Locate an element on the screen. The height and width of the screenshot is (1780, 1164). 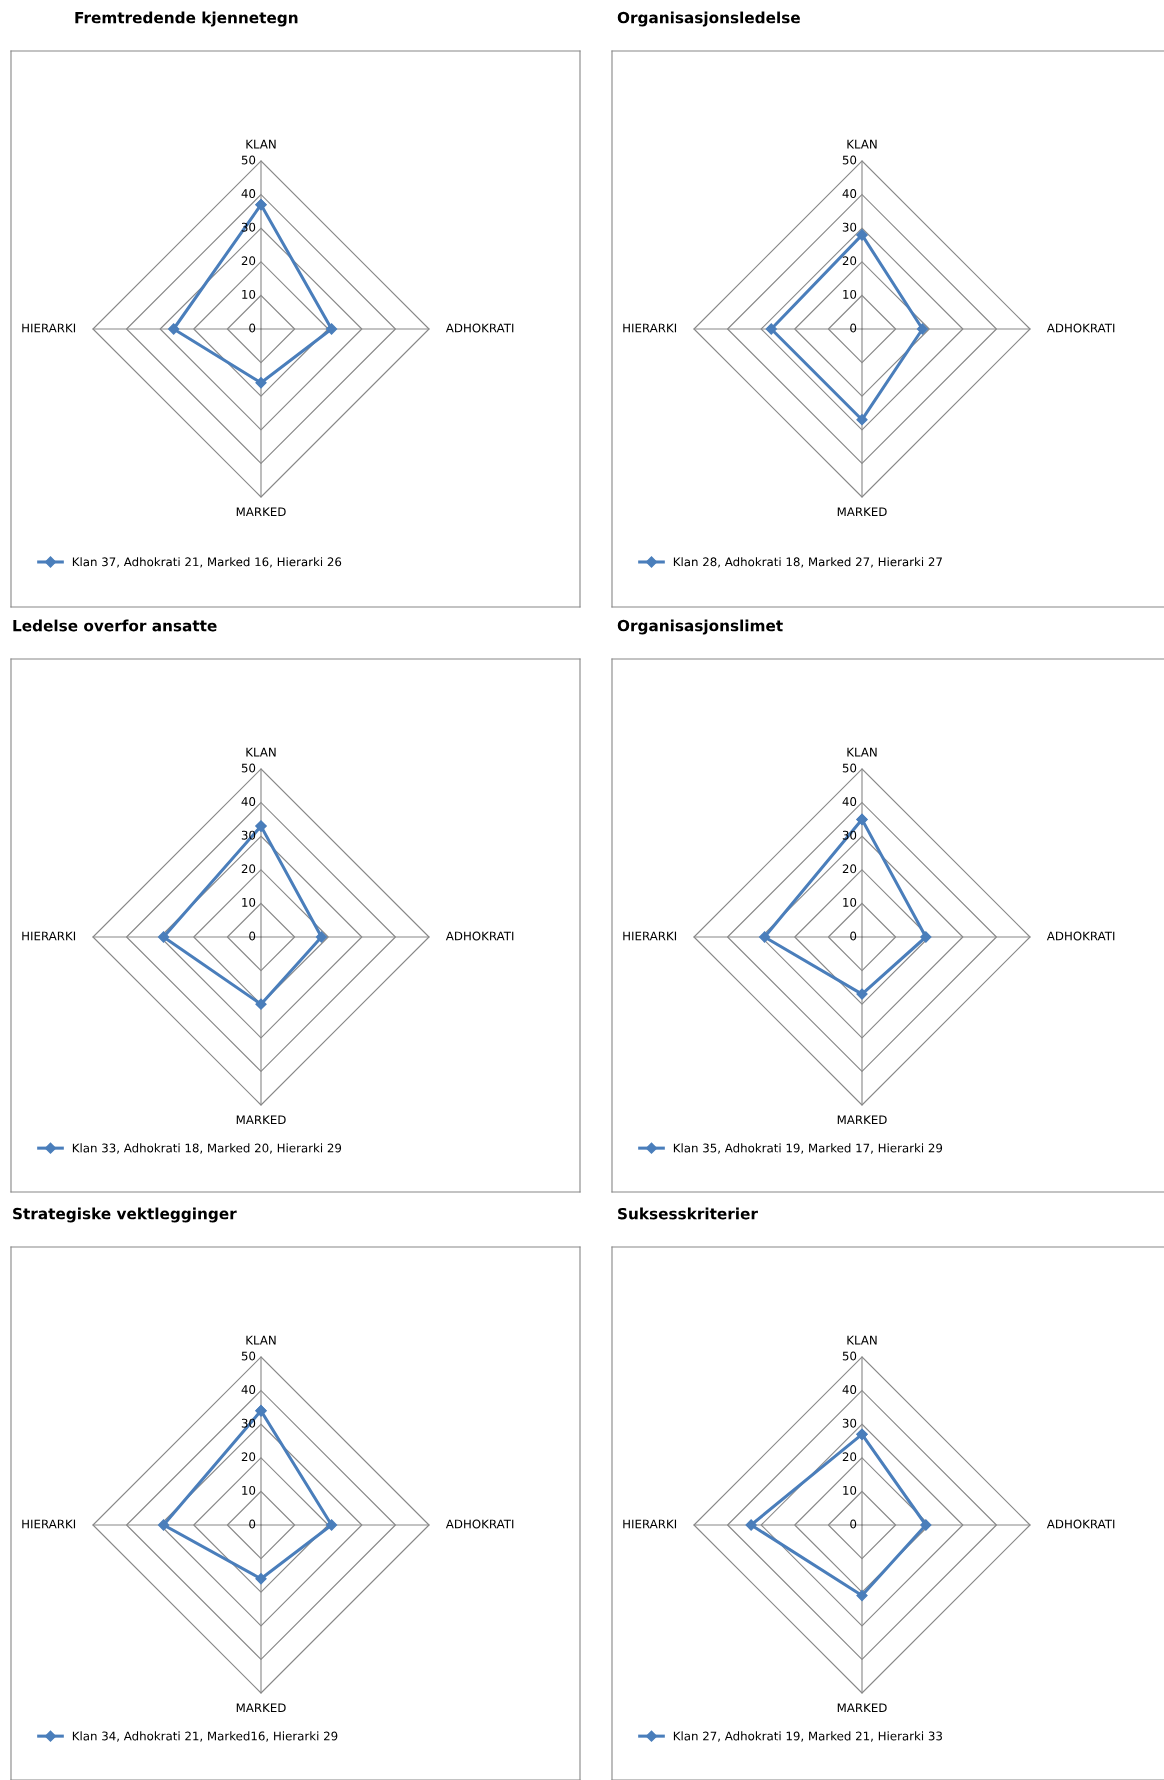
legend-label: Klan 37, Adhokrati 21, Marked 16, Hierarki 26 is located at coordinates (207, 562).